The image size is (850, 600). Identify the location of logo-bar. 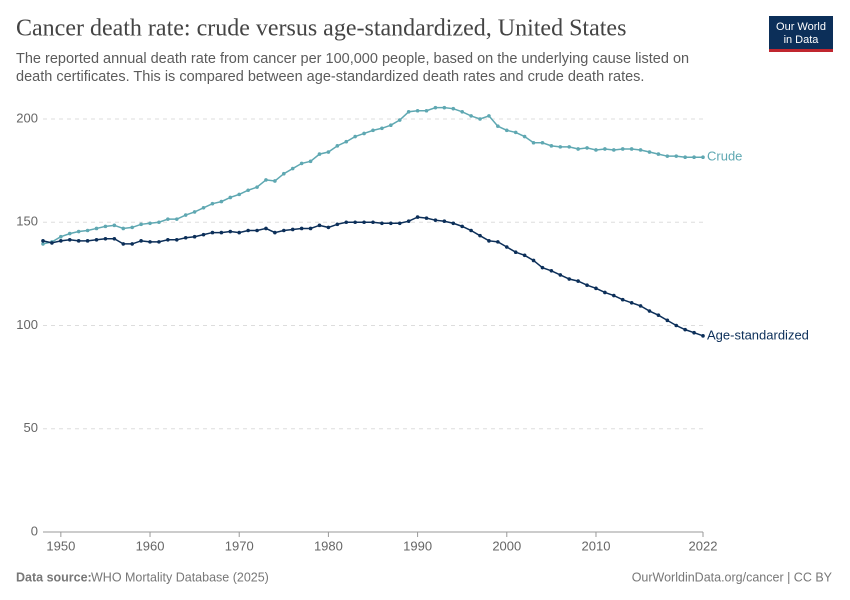
(801, 50).